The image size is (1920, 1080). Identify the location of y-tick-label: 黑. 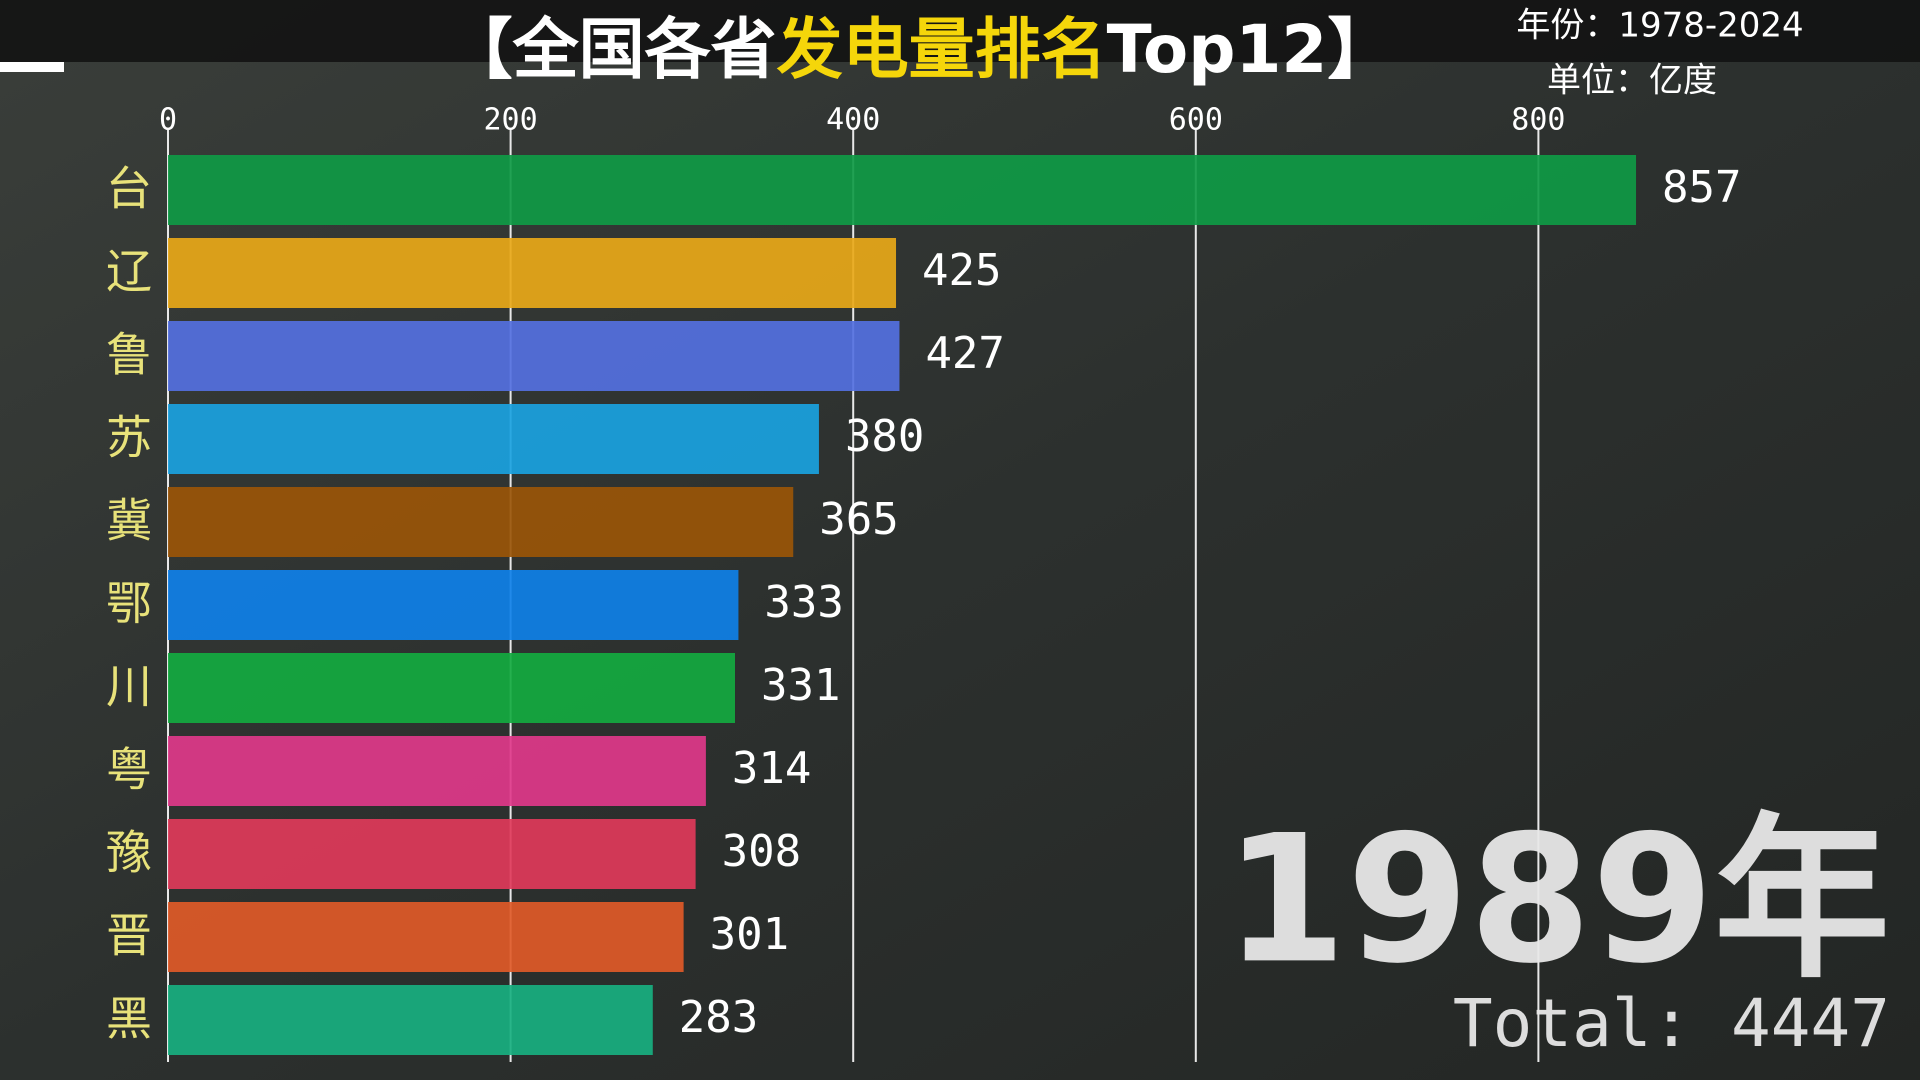
(129, 1019).